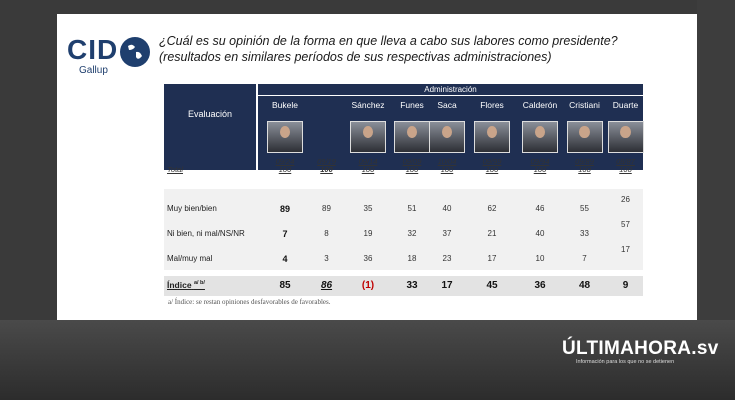 This screenshot has width=735, height=400. I want to click on row-band, so click(403, 229).